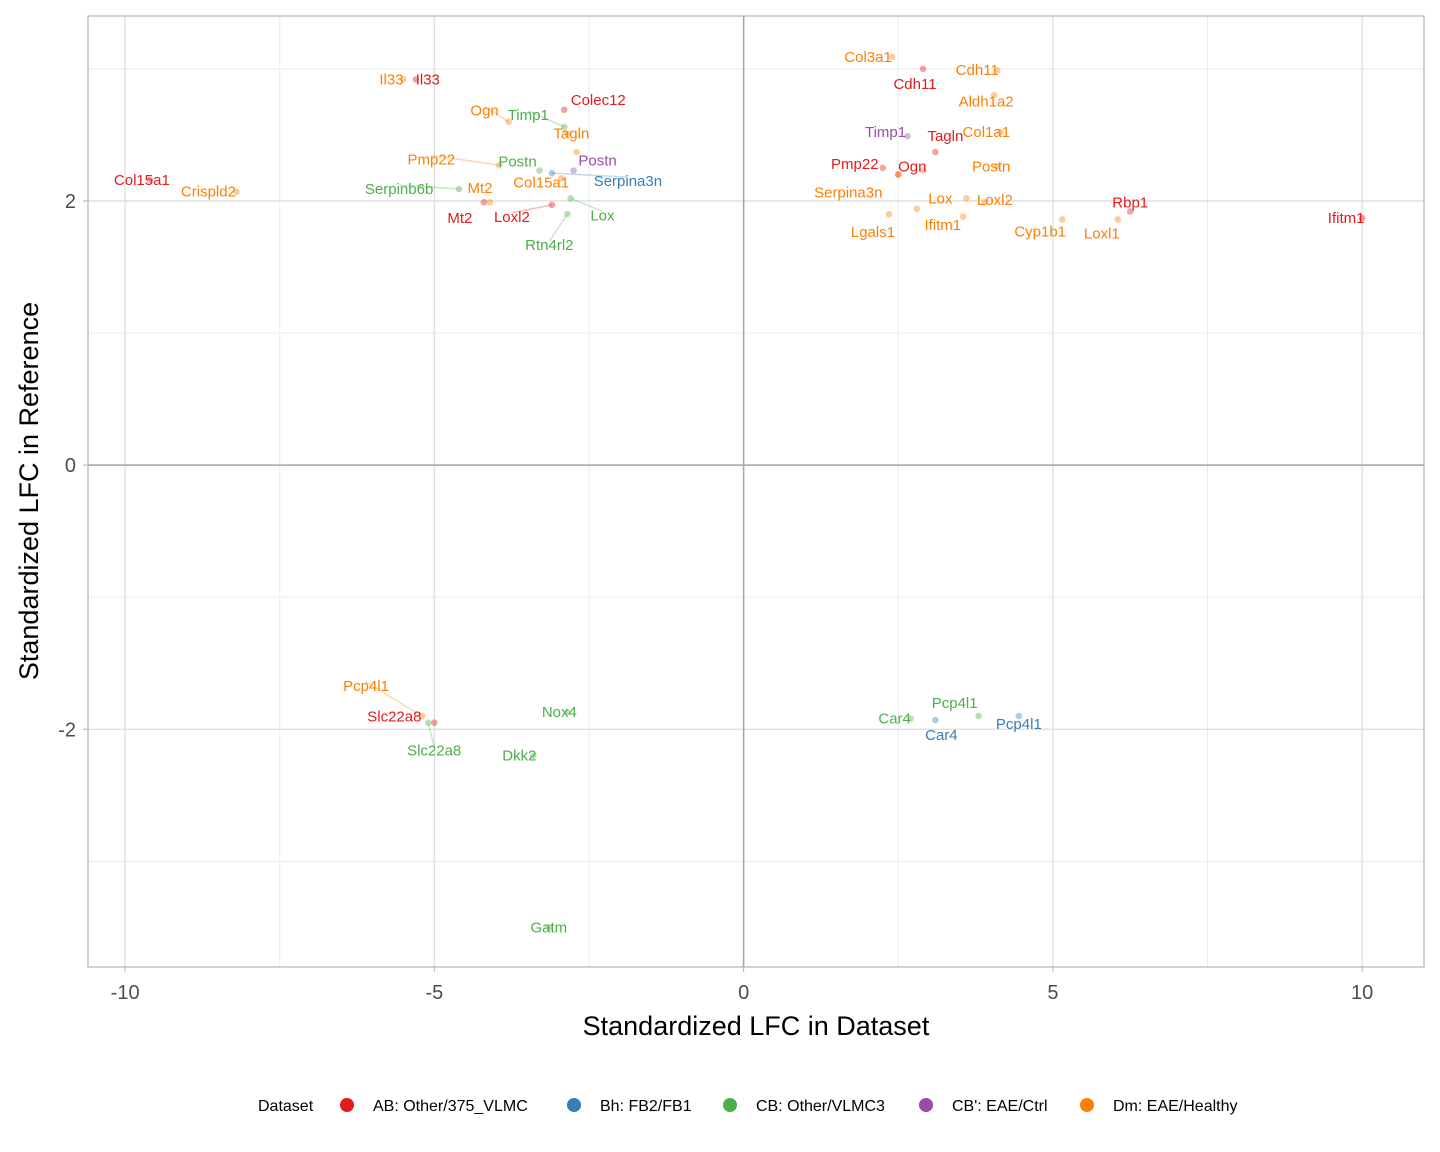  I want to click on legend-title: Dataset, so click(286, 1106).